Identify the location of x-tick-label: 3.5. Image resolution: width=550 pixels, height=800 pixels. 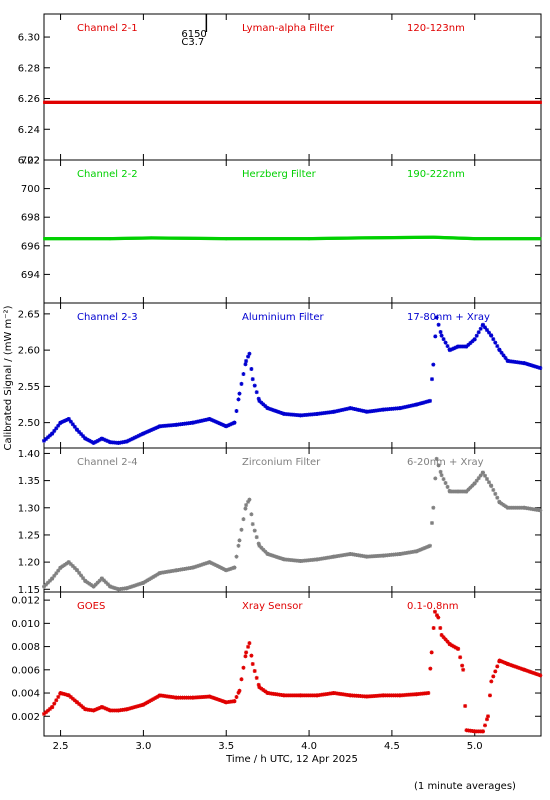
(226, 746).